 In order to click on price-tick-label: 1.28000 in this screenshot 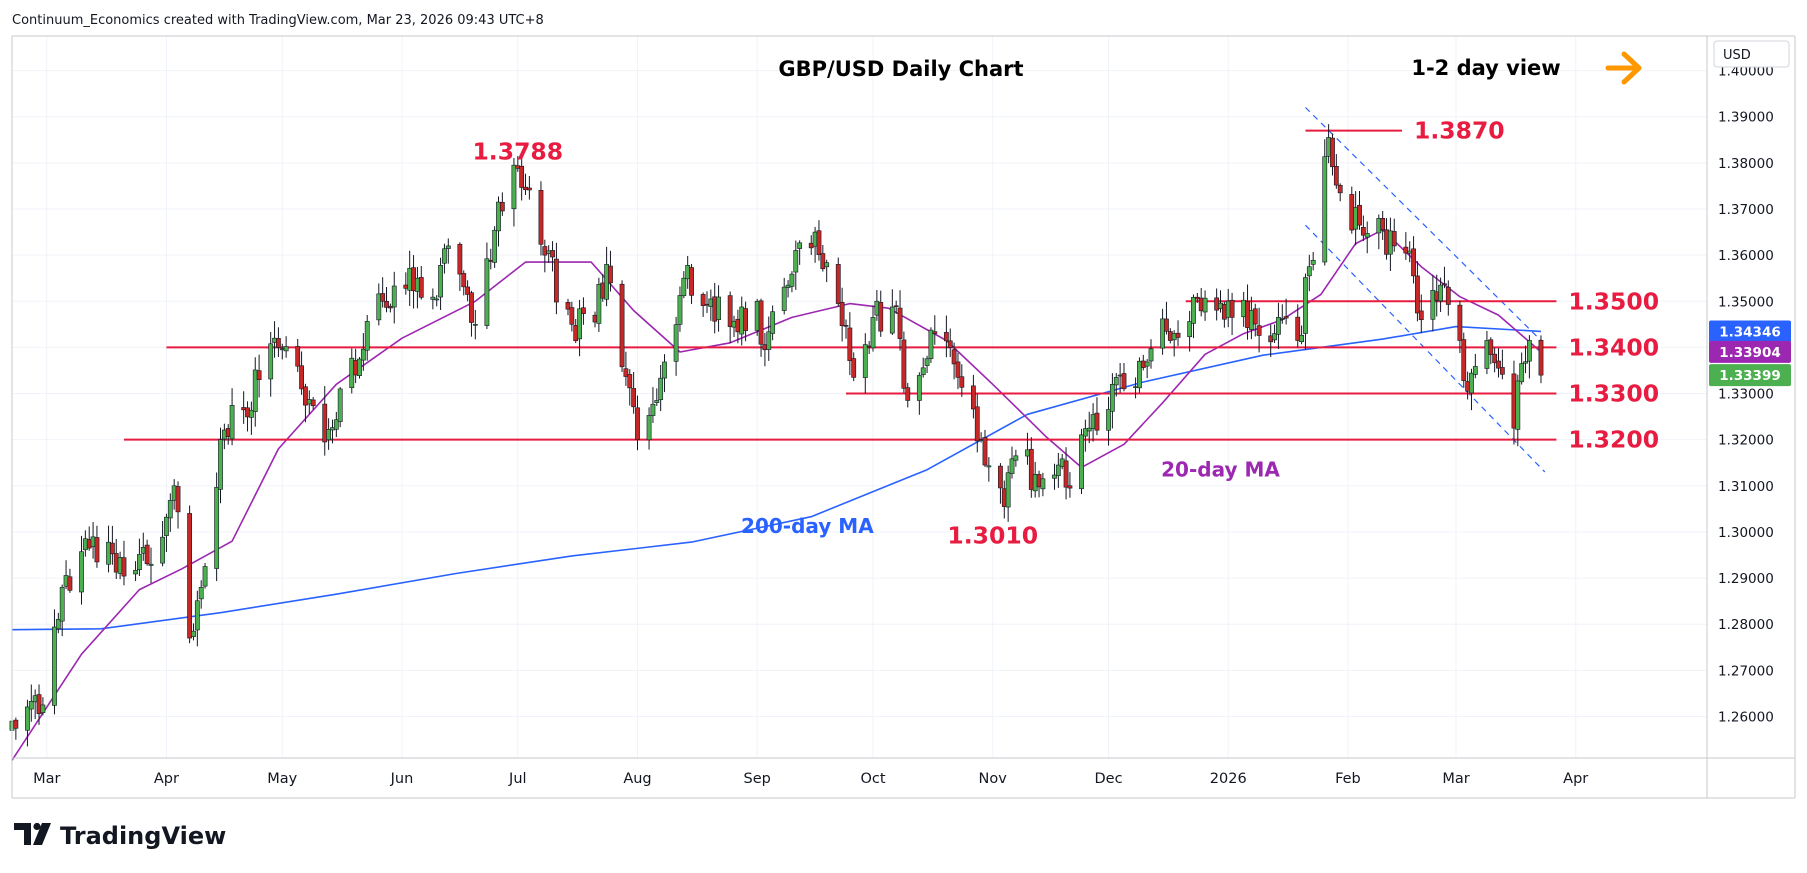, I will do `click(1746, 625)`.